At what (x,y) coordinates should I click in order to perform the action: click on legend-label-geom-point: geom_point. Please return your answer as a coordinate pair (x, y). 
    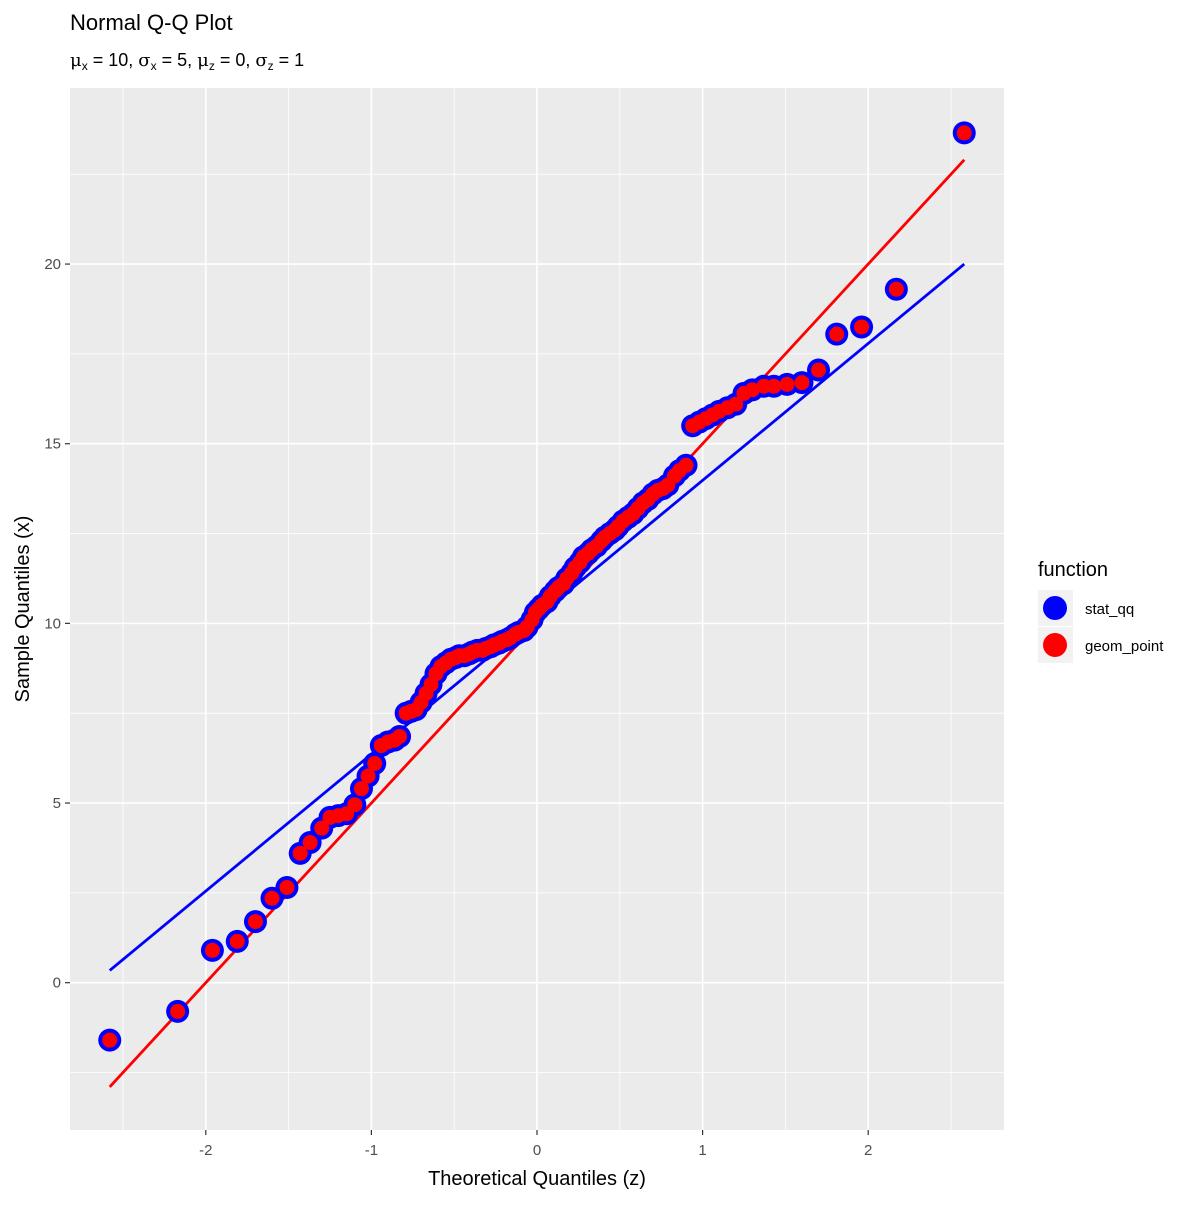
    Looking at the image, I should click on (1124, 646).